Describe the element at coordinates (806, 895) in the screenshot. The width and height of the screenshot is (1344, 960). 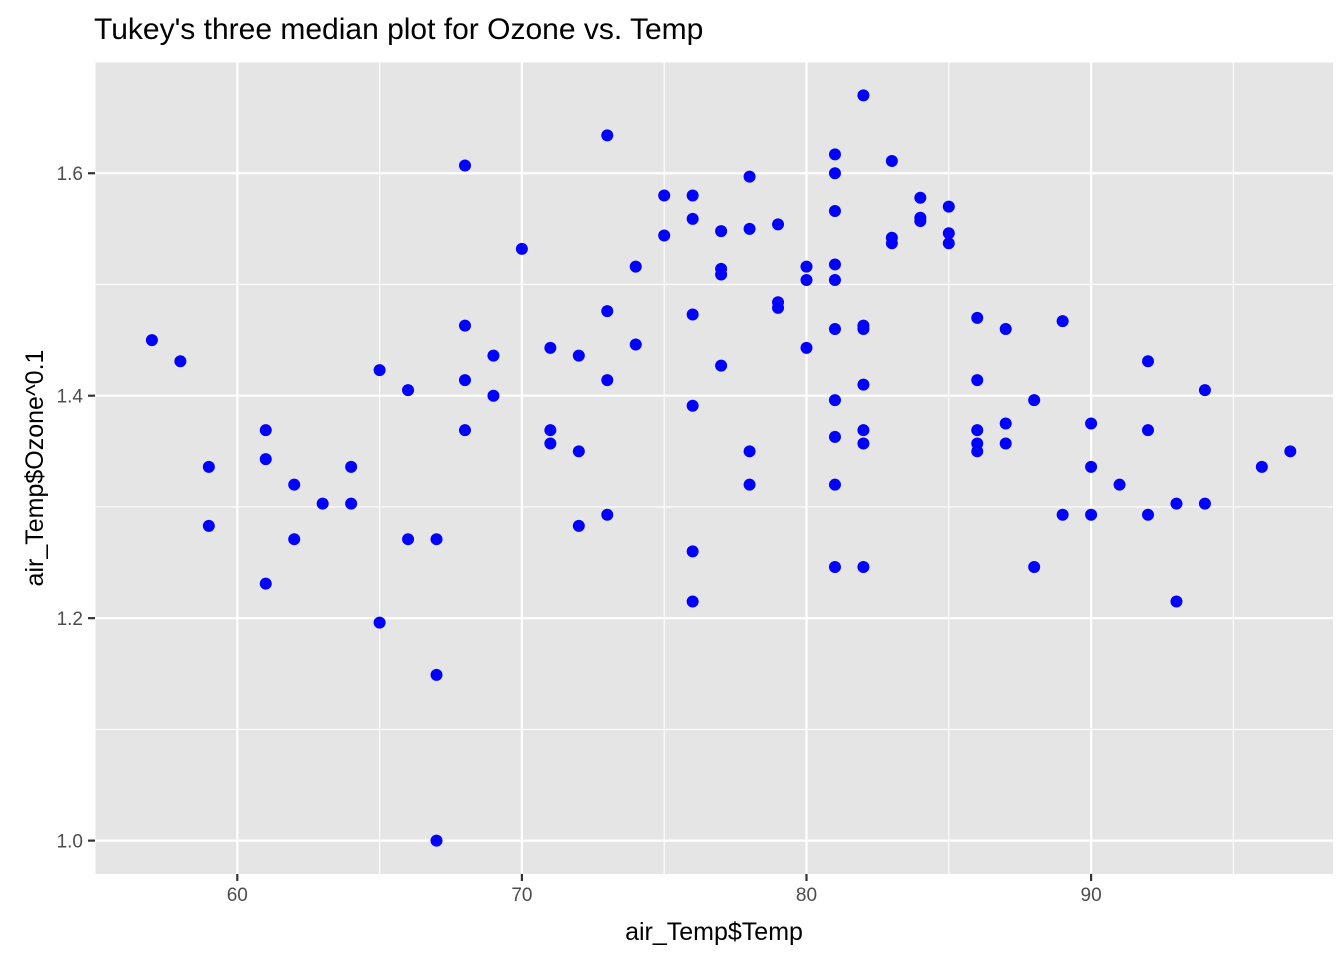
I see `x-tick-label: 80` at that location.